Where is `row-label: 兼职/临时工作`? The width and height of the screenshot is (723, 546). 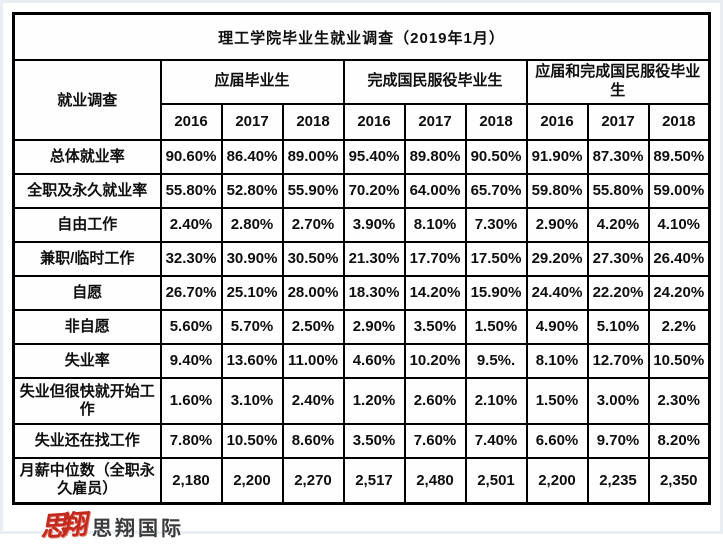
row-label: 兼职/临时工作 is located at coordinates (87, 258).